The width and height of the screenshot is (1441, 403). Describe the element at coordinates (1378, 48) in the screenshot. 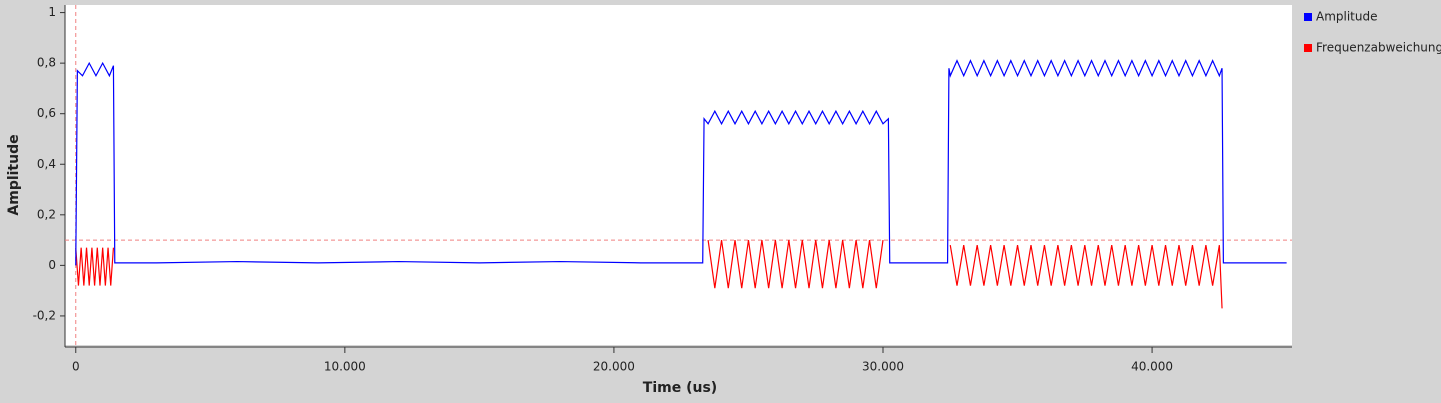

I see `legend-label: Frequenzabweichung` at that location.